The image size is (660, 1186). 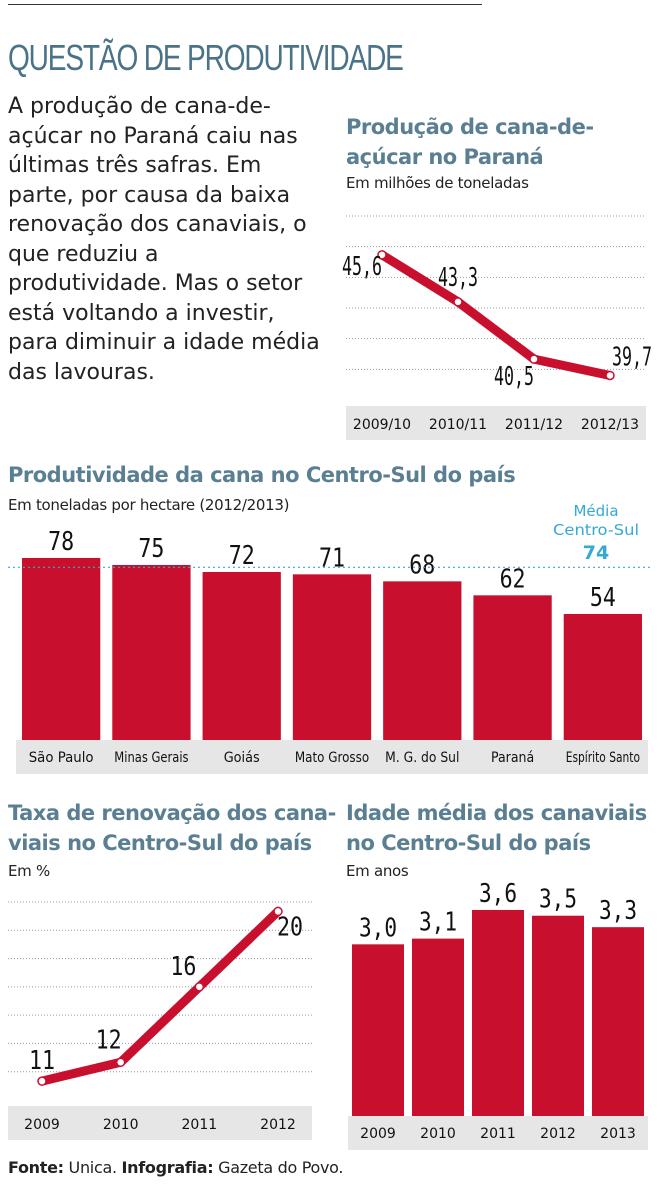 What do you see at coordinates (29, 871) in the screenshot?
I see `chart-renovacao-subtitle: Em %` at bounding box center [29, 871].